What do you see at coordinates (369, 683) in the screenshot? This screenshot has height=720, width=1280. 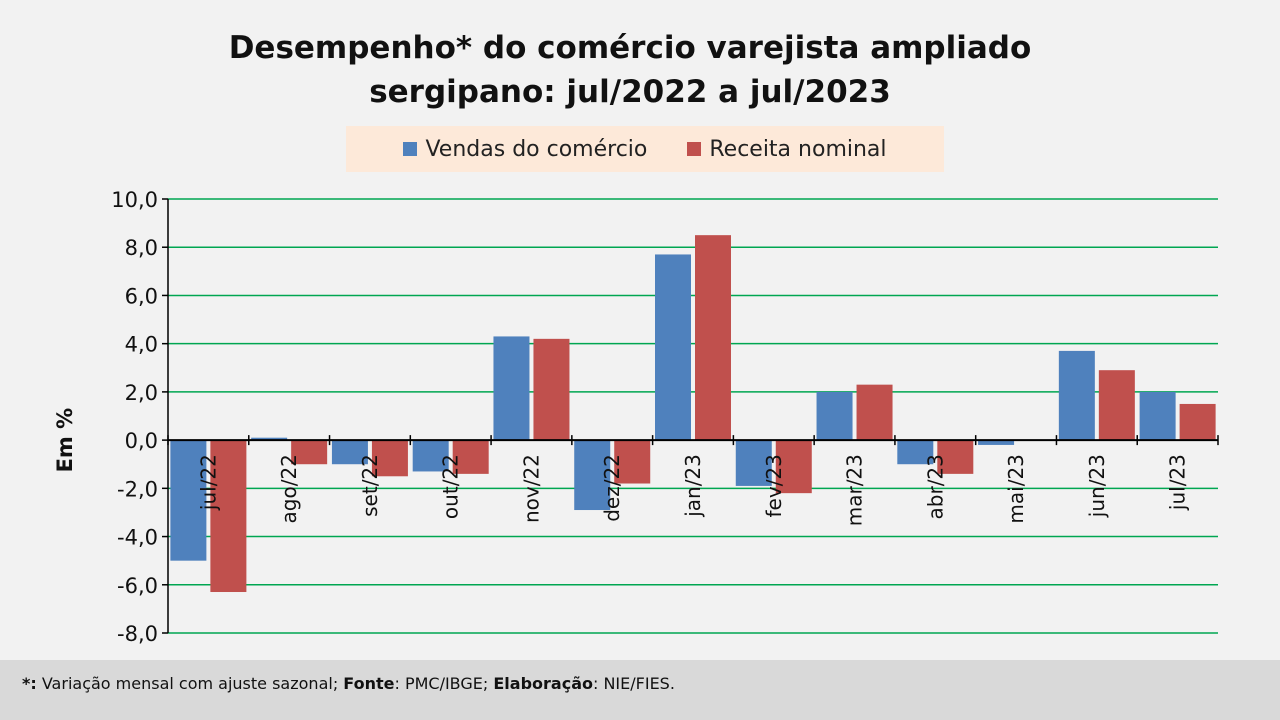 I see `footnote-source-label: Fonte` at bounding box center [369, 683].